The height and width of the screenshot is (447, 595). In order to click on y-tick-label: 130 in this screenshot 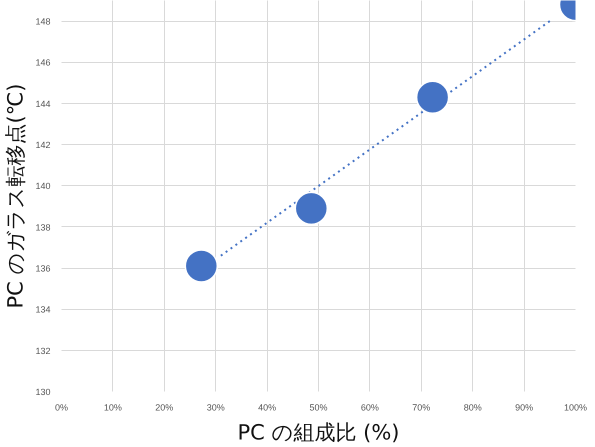, I will do `click(43, 392)`.